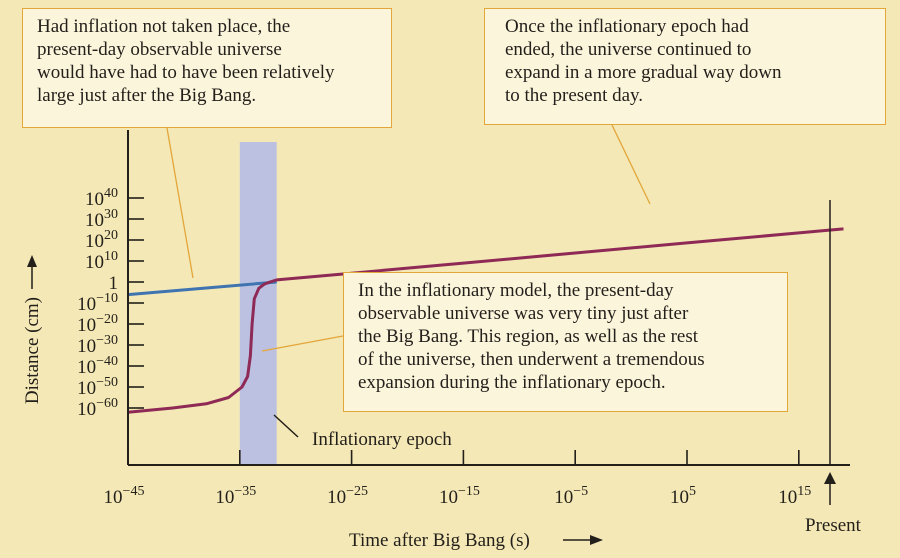  I want to click on y-tick-label: 1020, so click(101, 240).